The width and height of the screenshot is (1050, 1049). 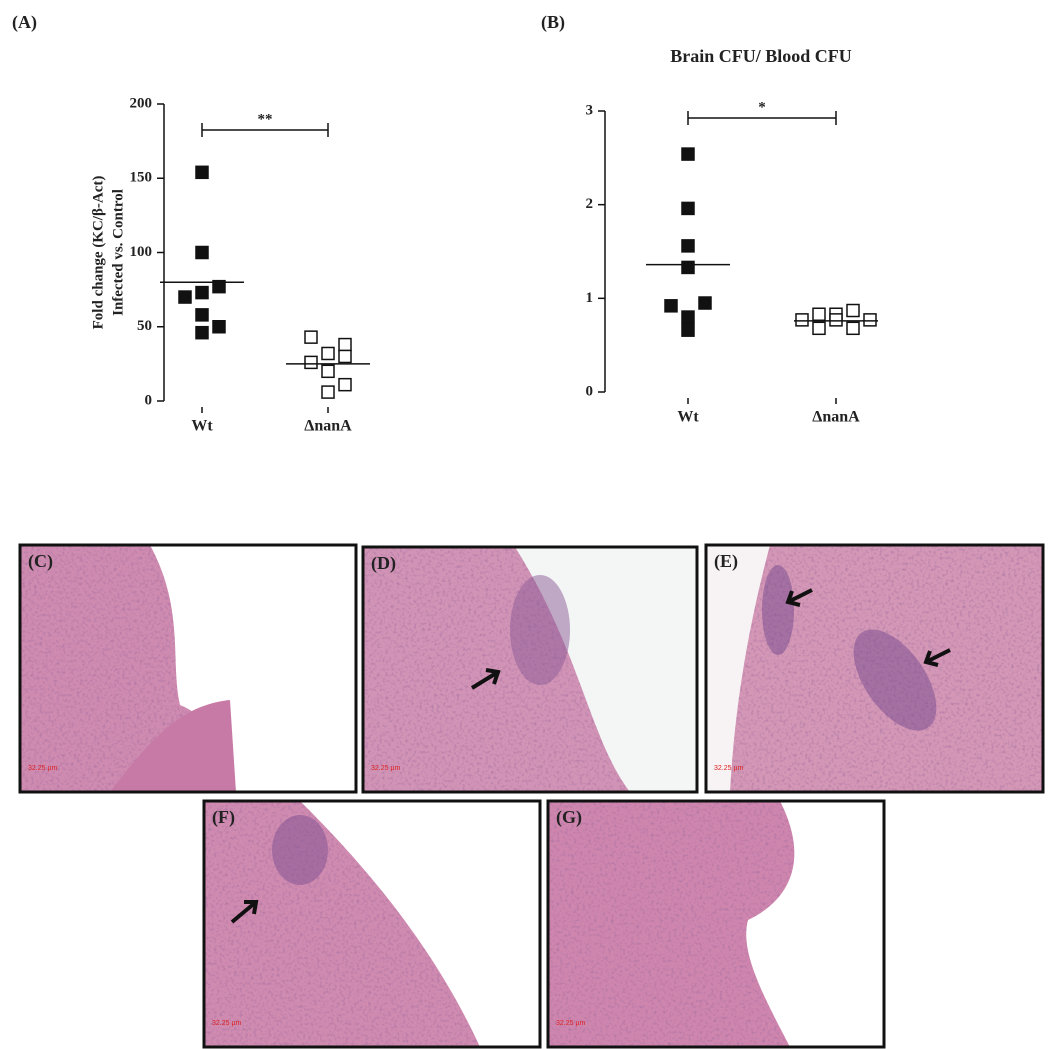 What do you see at coordinates (141, 178) in the screenshot?
I see `y-tick-label: 150` at bounding box center [141, 178].